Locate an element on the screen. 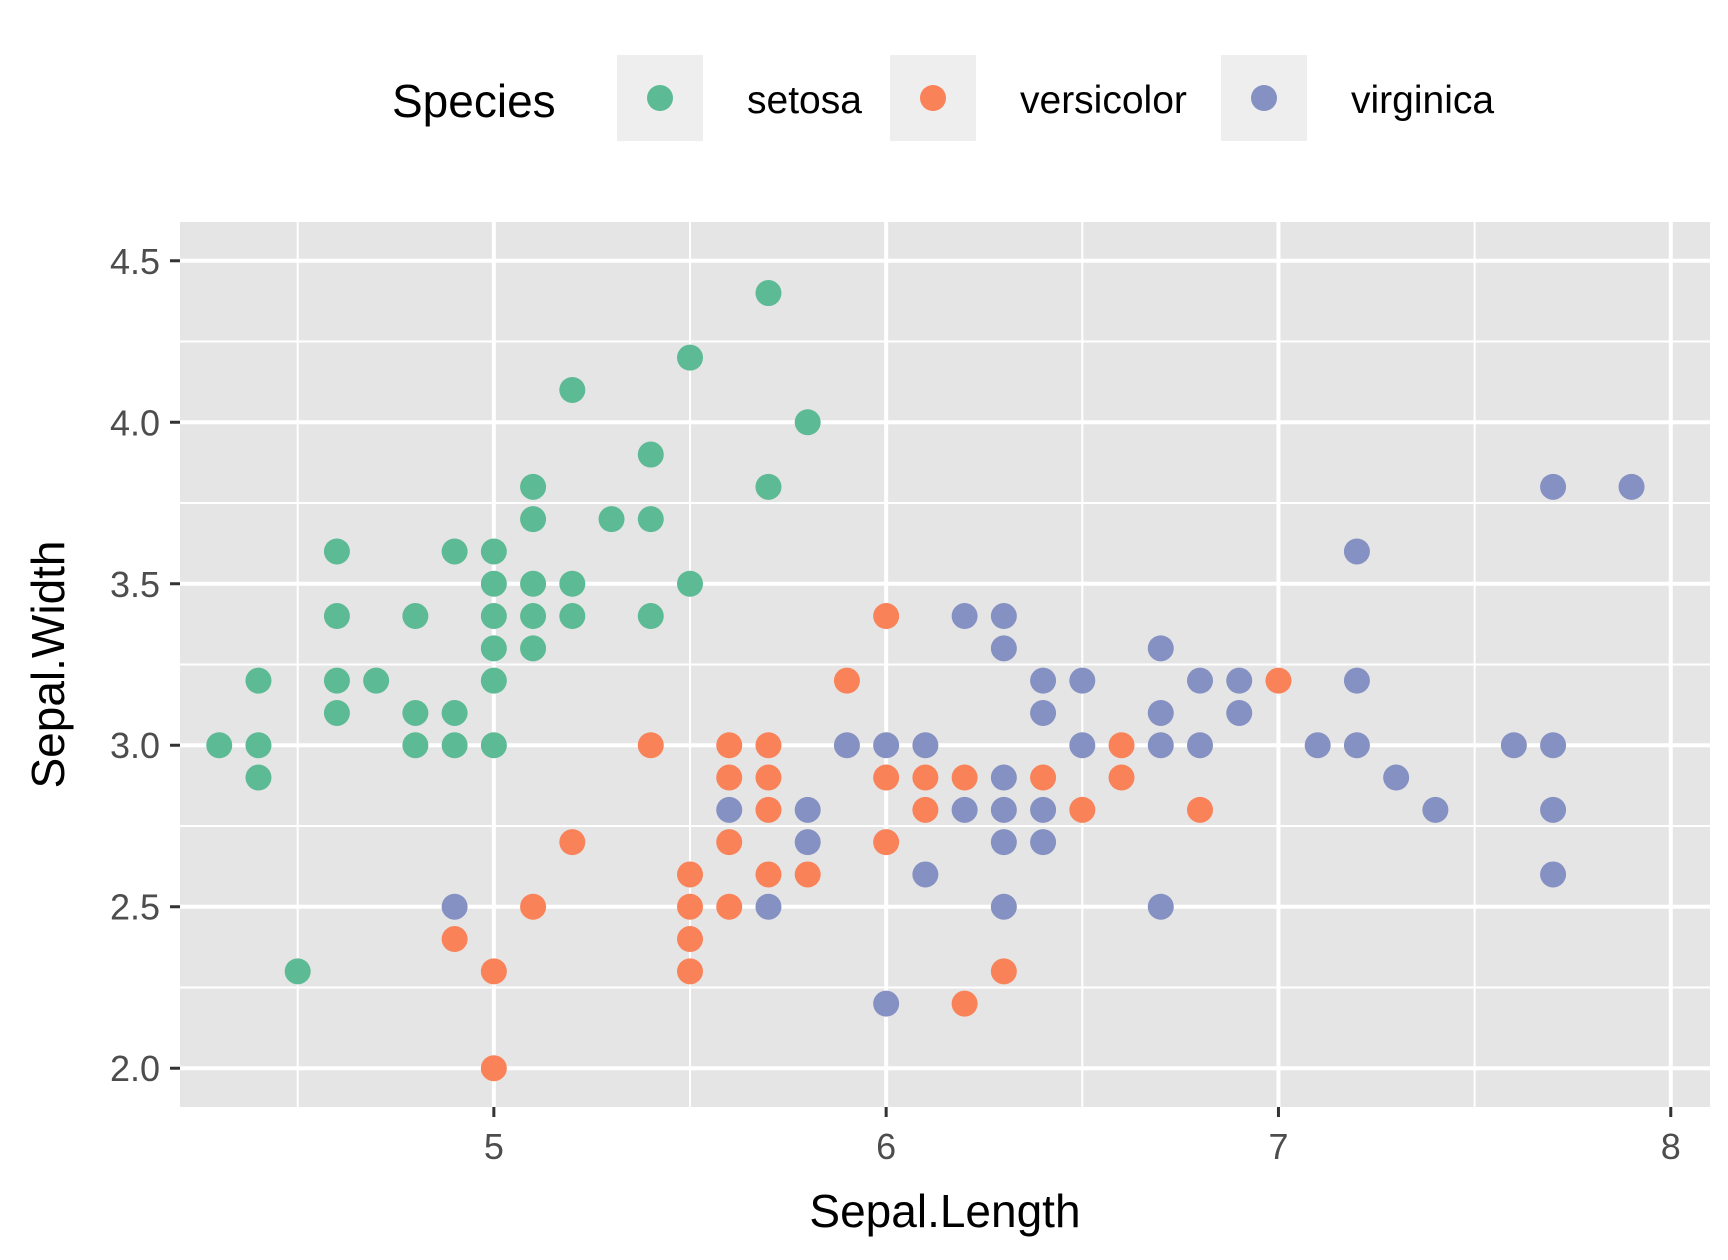 This screenshot has height=1260, width=1728. legend-label-setosa: setosa is located at coordinates (804, 100).